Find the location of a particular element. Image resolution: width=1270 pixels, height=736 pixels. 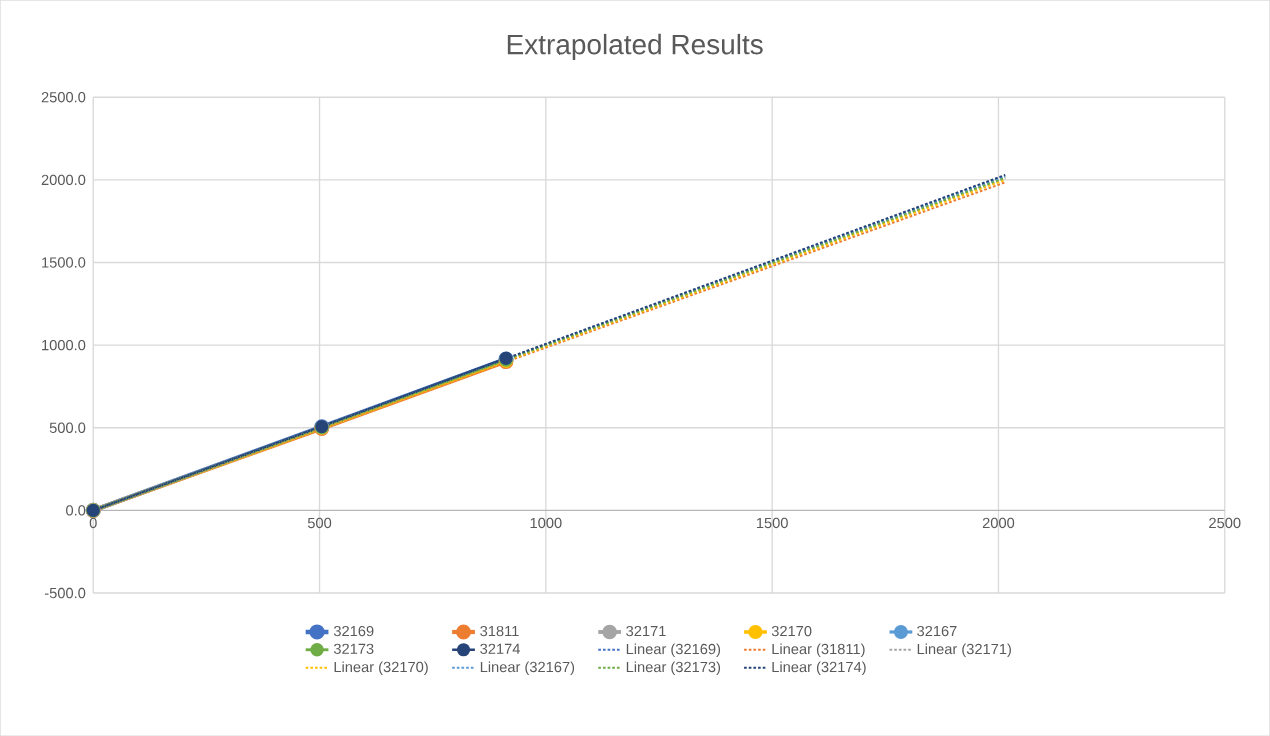

legend-label: 32174 is located at coordinates (500, 648).